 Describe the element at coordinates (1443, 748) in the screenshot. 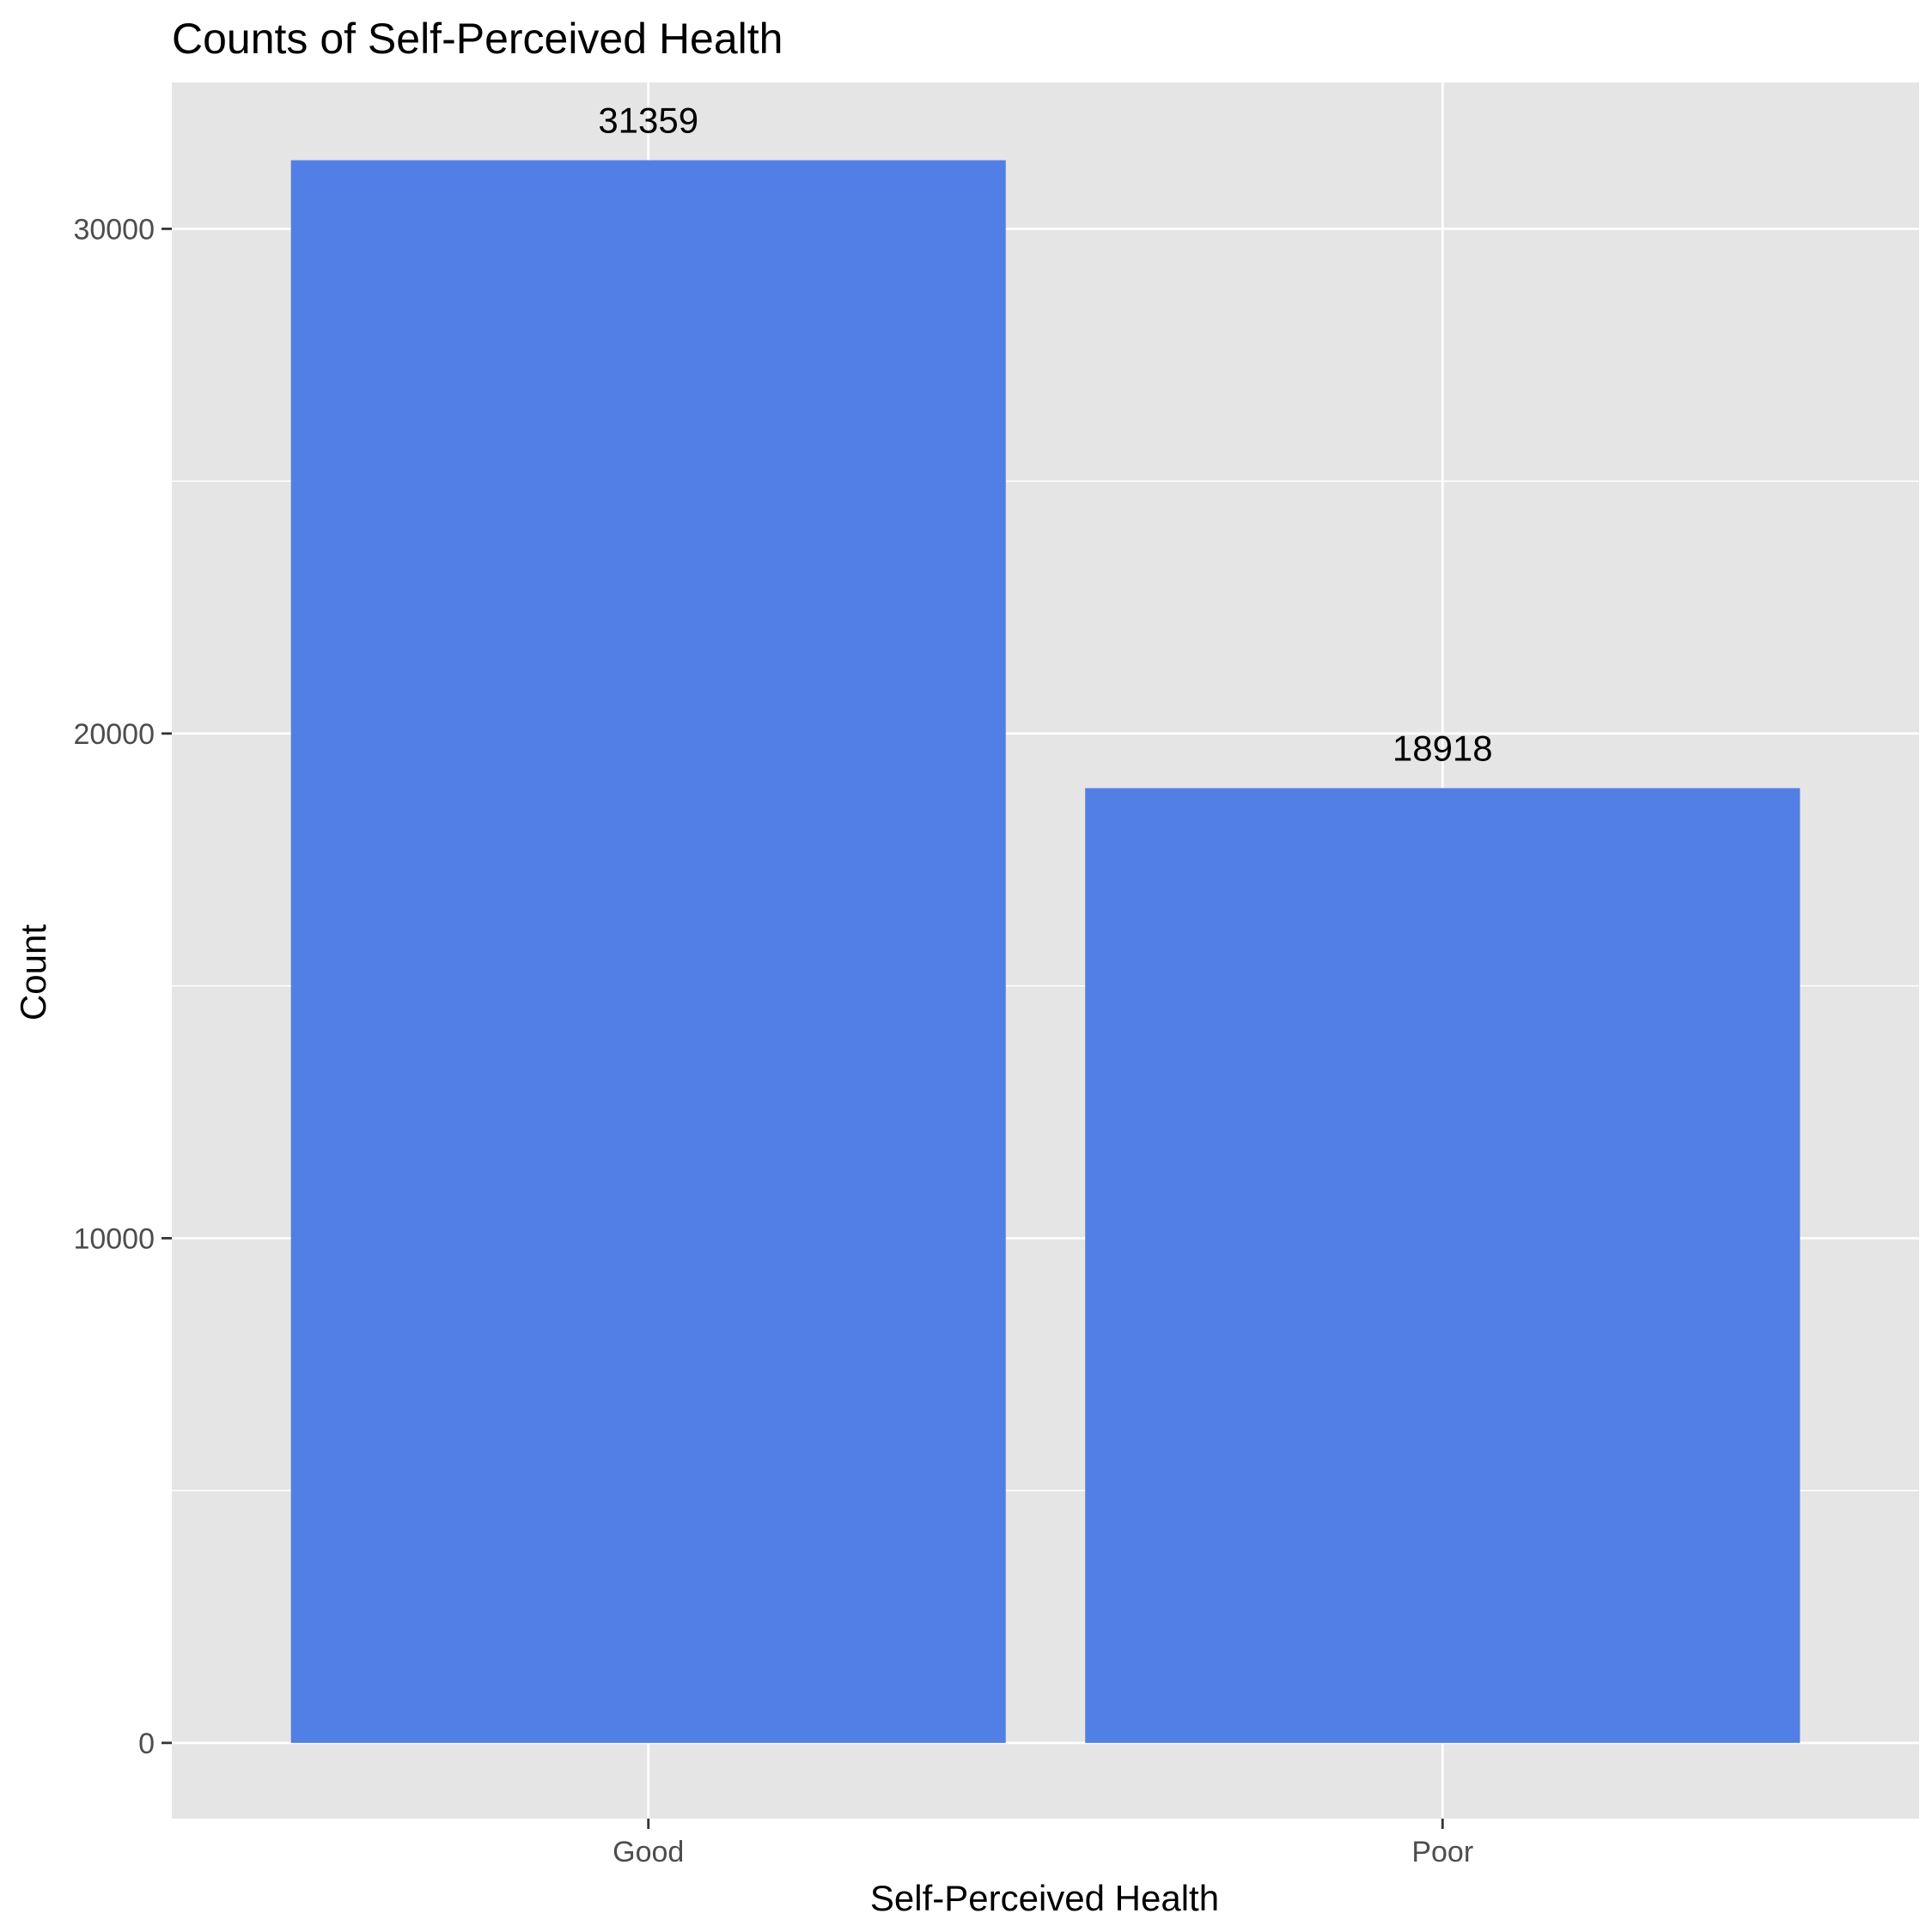

I see `data-label: 18918` at that location.